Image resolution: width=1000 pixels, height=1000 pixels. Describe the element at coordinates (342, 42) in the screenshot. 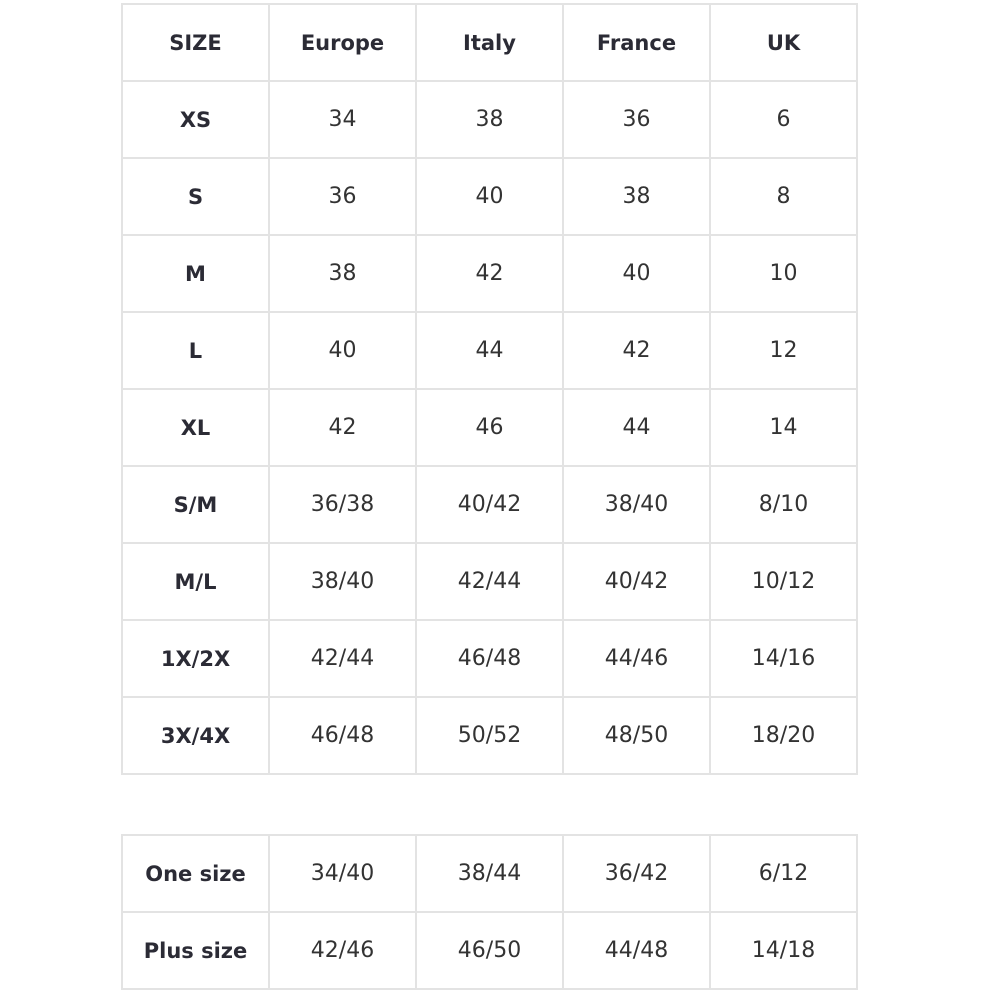

I see `column-header: Europe` at that location.